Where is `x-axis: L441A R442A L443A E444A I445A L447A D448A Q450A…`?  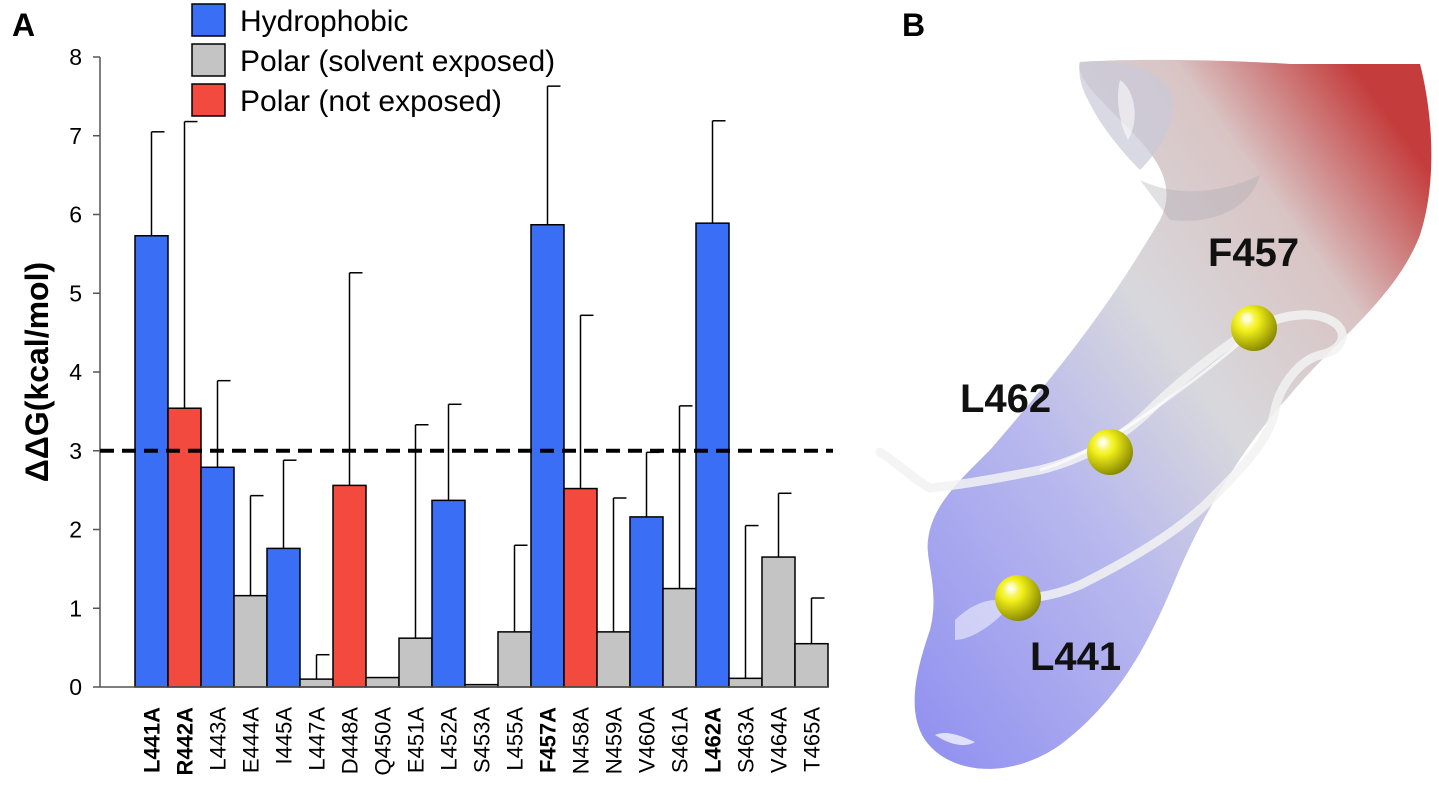 x-axis: L441A R442A L443A E444A I445A L447A D448A Q450A… is located at coordinates (464, 731).